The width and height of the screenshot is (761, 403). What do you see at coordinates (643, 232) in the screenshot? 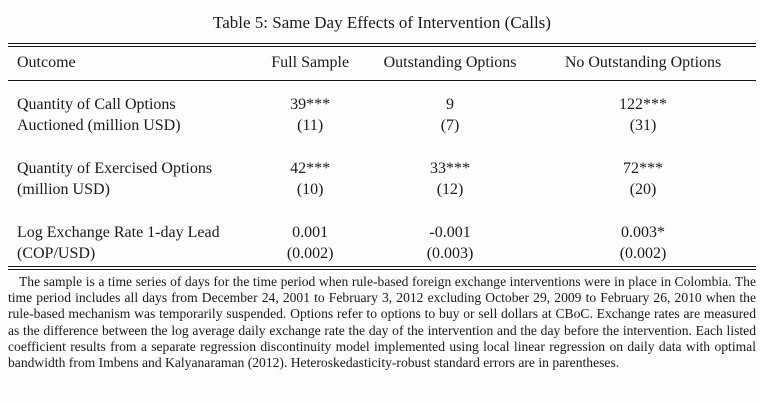
I see `coefficient-cell: 0.003*` at bounding box center [643, 232].